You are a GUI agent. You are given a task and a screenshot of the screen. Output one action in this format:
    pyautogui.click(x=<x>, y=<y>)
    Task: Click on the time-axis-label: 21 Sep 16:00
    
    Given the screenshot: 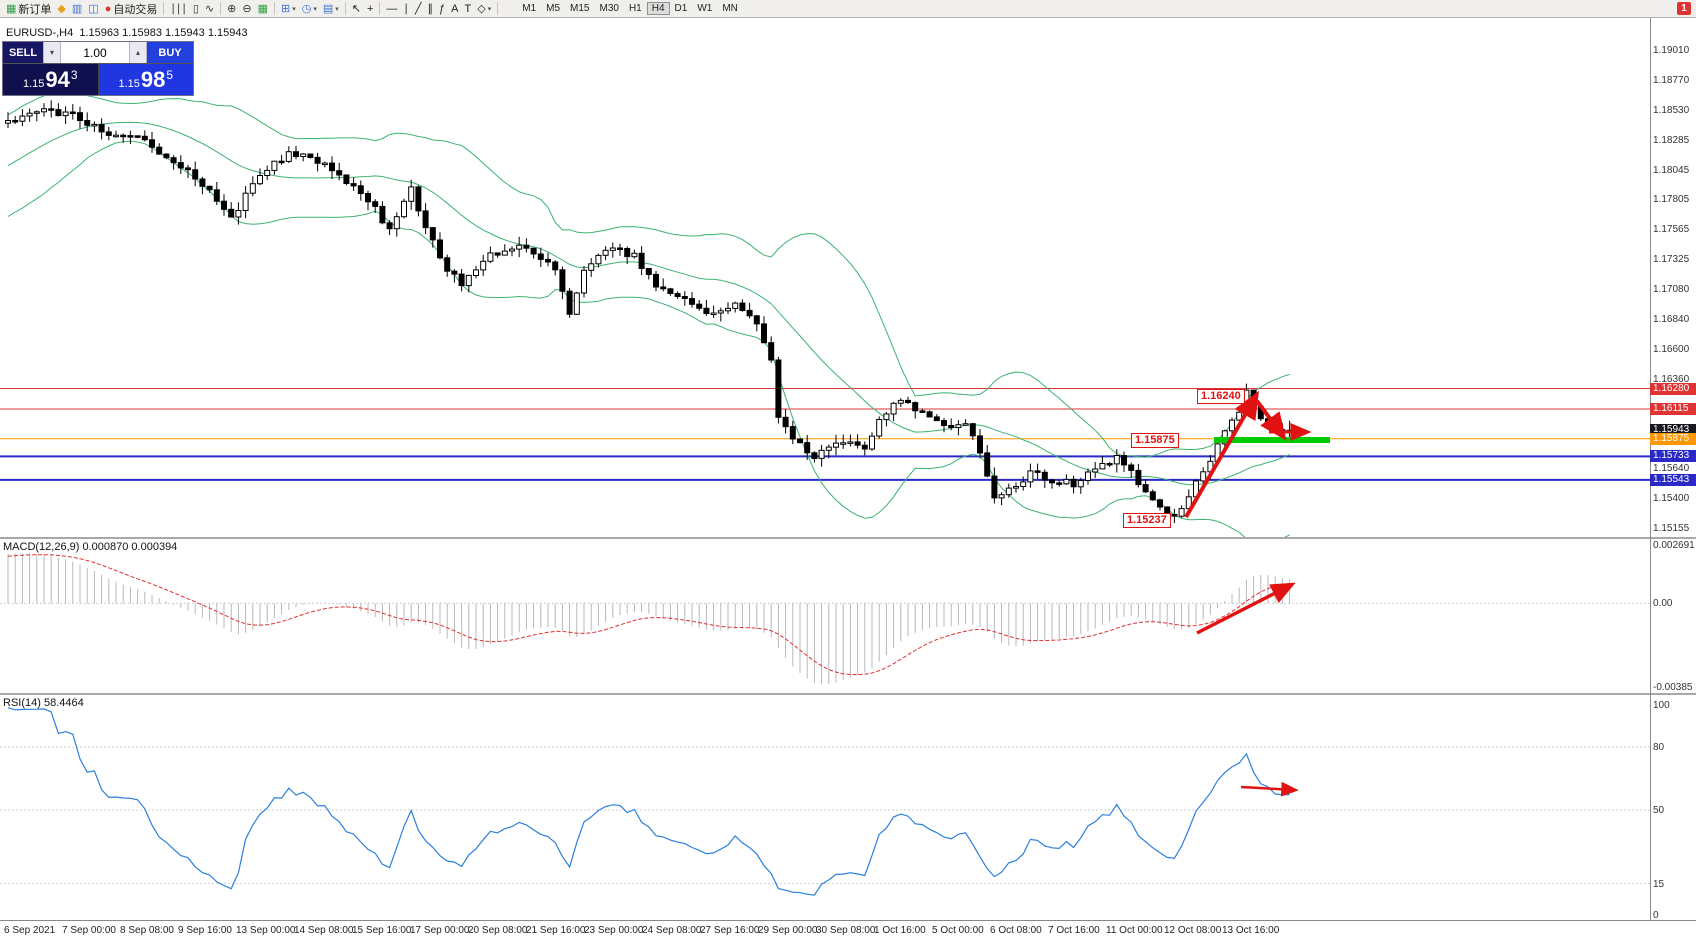 What is the action you would take?
    pyautogui.click(x=556, y=930)
    